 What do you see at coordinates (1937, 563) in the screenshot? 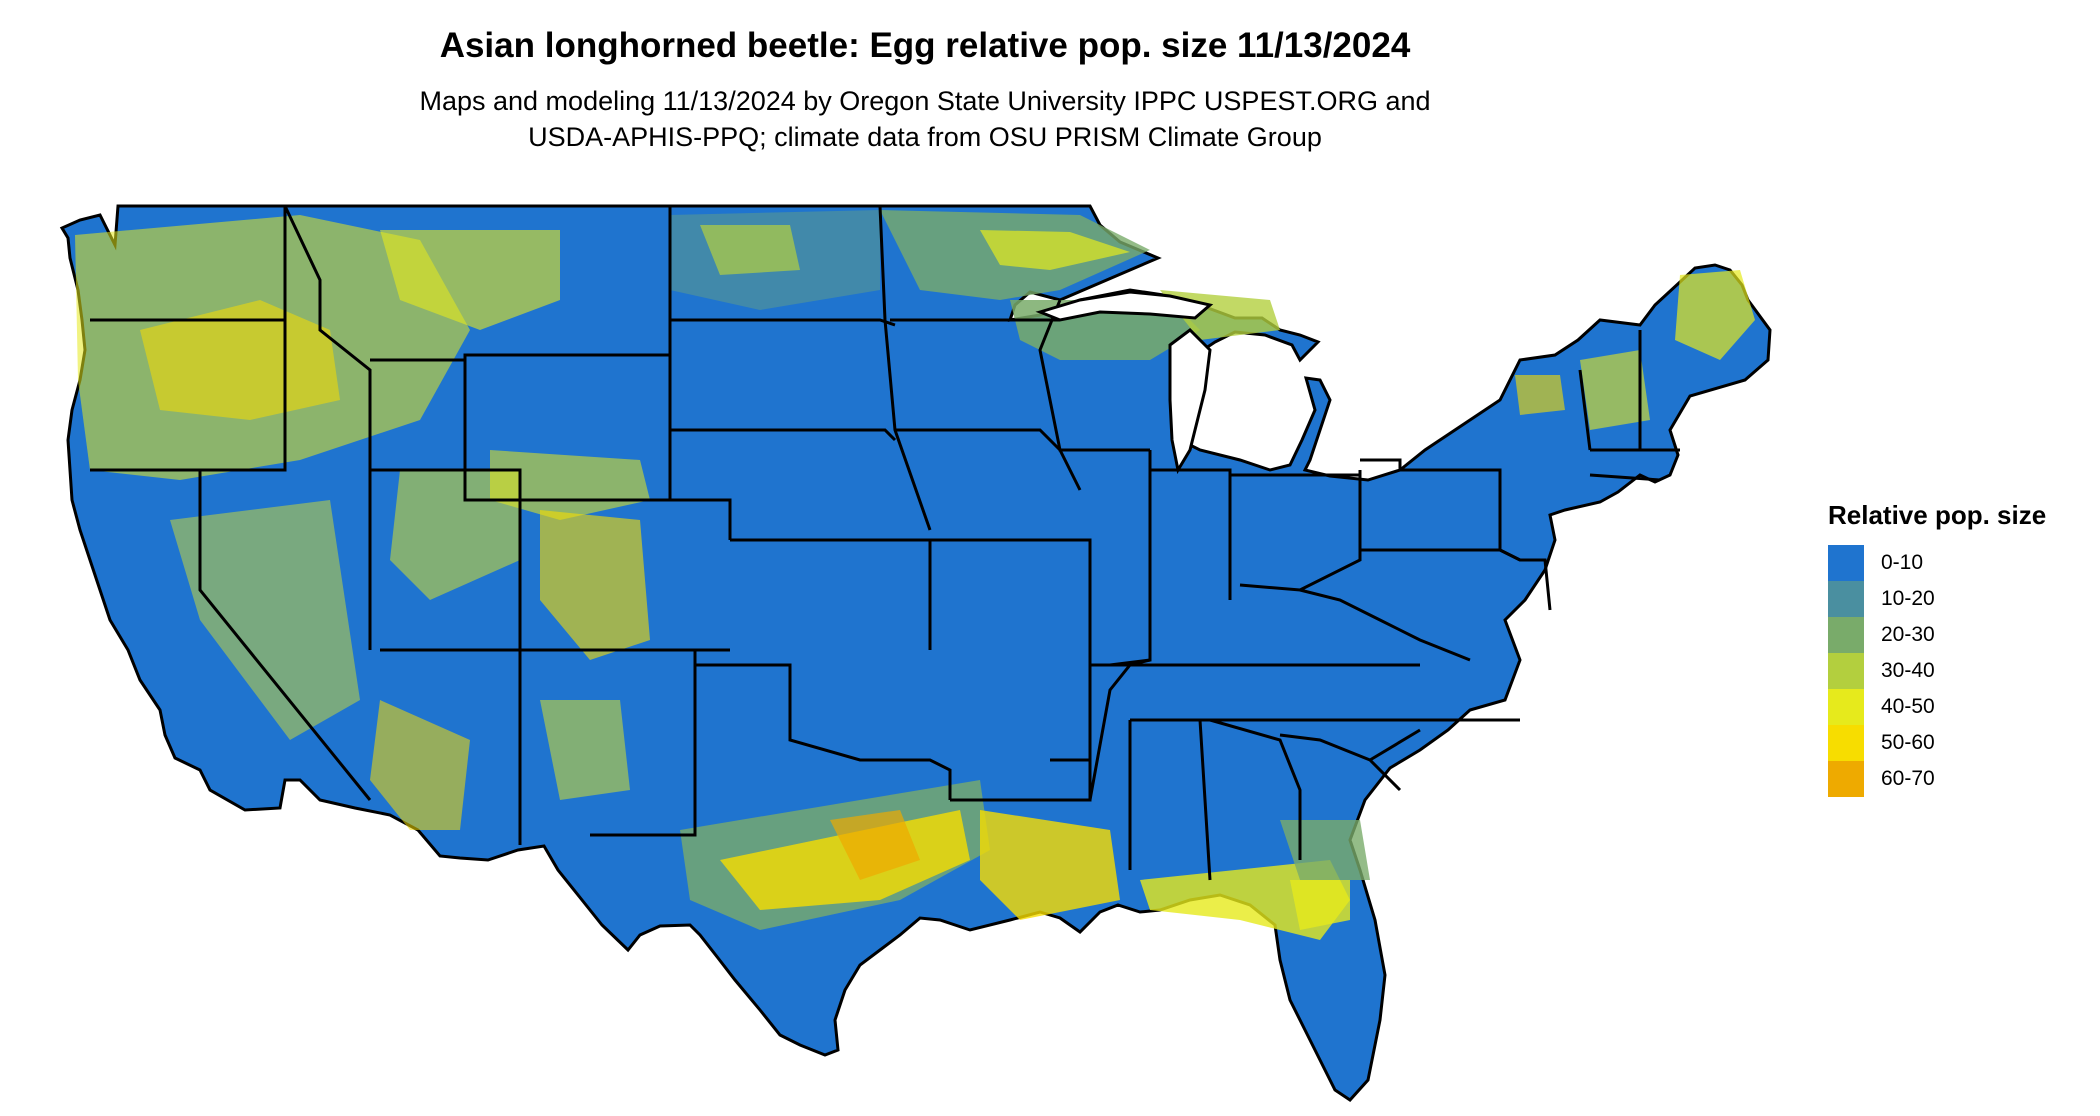
I see `legend-item: 0-10` at bounding box center [1937, 563].